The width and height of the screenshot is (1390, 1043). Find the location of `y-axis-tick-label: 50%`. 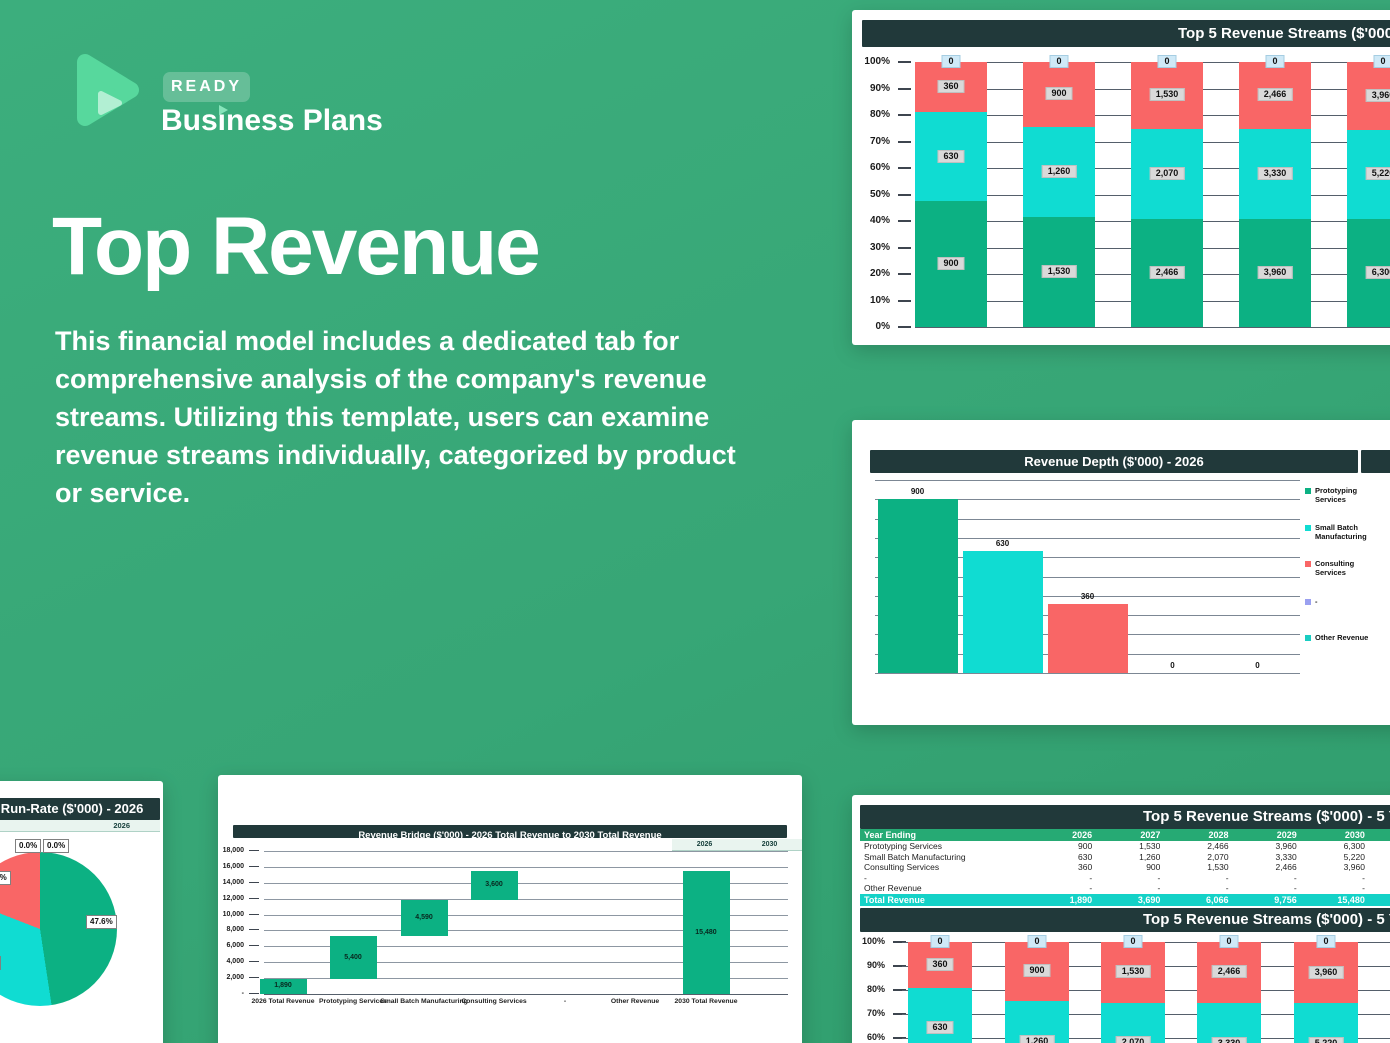

y-axis-tick-label: 50% is located at coordinates (879, 194).